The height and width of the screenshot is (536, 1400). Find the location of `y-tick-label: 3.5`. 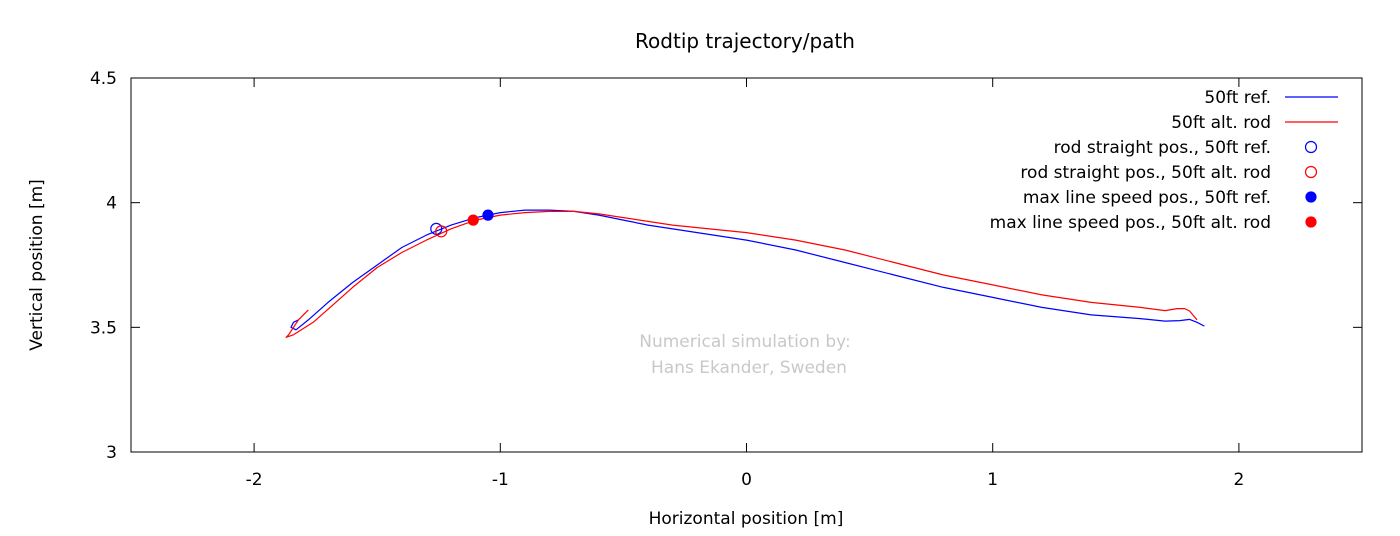

y-tick-label: 3.5 is located at coordinates (103, 328).